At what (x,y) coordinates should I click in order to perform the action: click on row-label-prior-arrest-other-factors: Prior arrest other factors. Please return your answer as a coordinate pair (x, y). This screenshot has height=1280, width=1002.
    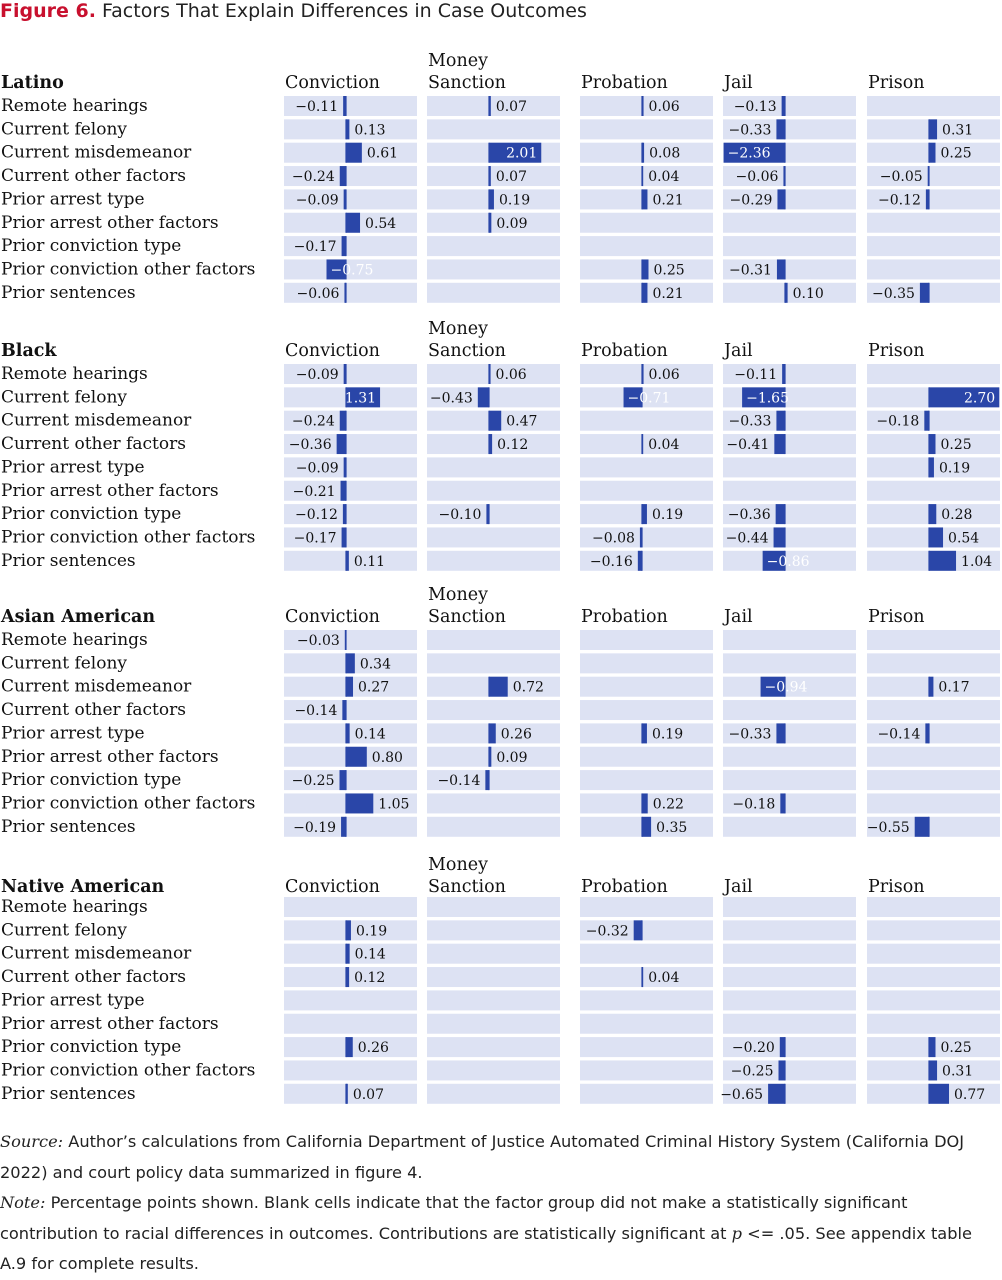
    Looking at the image, I should click on (110, 223).